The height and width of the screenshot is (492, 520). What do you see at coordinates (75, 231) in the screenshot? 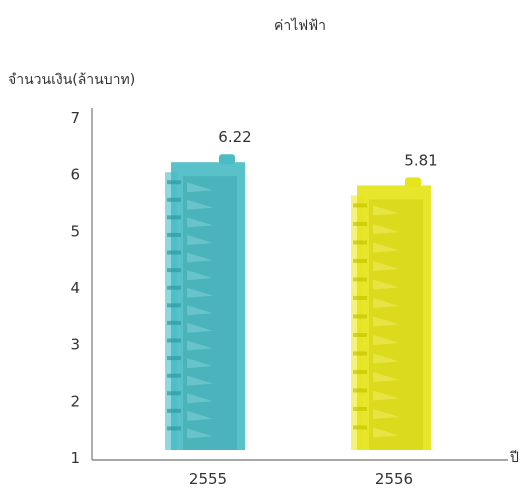
I see `y-tick-label: 5` at bounding box center [75, 231].